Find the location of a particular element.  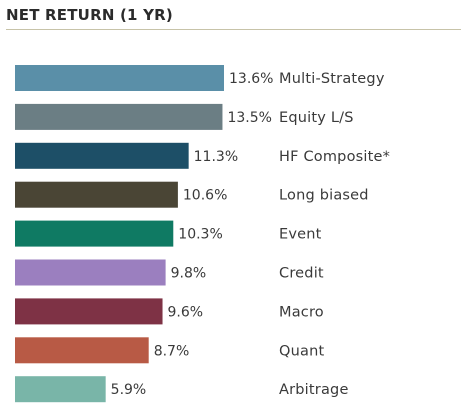

title-divider is located at coordinates (233, 29).